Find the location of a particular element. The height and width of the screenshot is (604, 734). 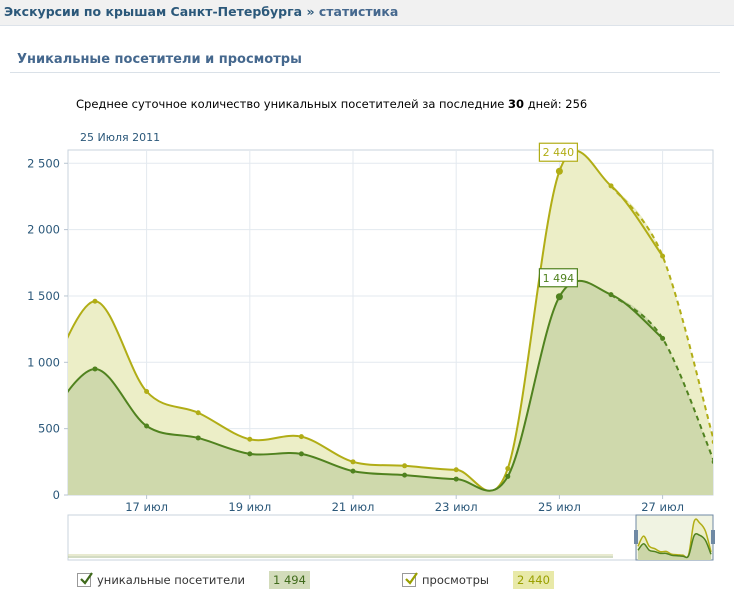

legend-unique-value: 1 494 is located at coordinates (289, 580).